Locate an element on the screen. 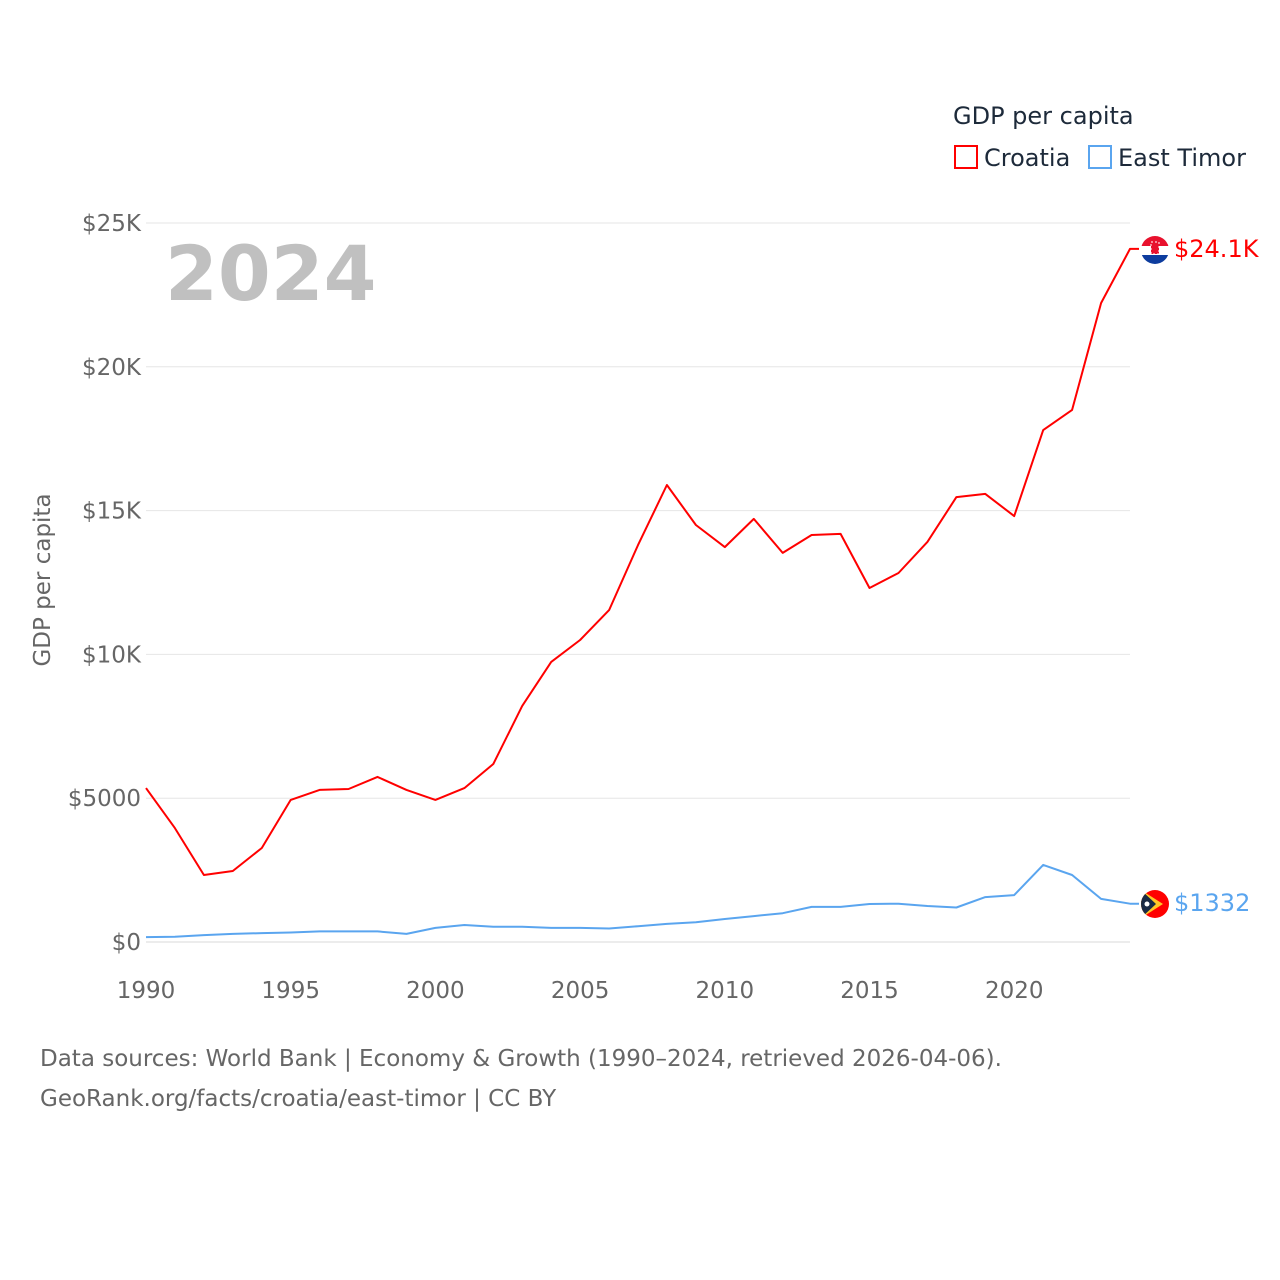 The width and height of the screenshot is (1280, 1280). x-tick-label: 2000 is located at coordinates (435, 991).